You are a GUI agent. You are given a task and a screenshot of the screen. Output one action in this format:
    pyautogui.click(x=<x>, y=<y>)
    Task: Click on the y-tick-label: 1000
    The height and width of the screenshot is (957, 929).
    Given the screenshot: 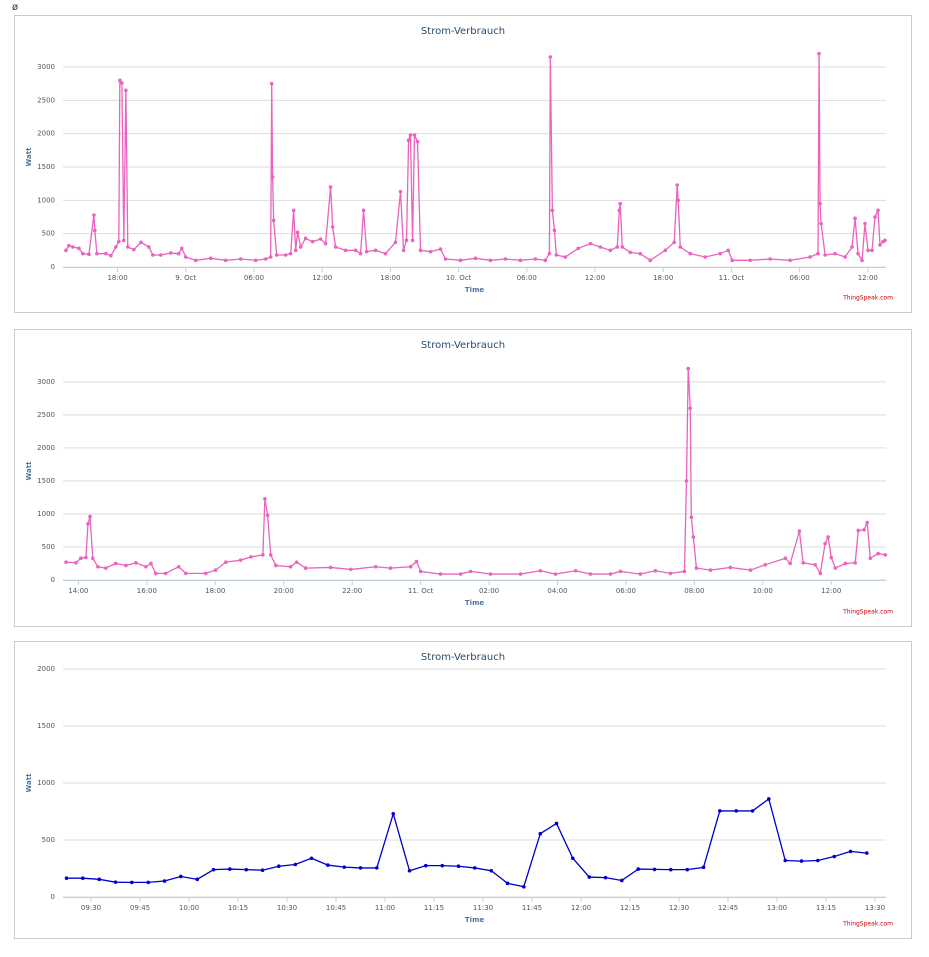 What is the action you would take?
    pyautogui.click(x=46, y=514)
    